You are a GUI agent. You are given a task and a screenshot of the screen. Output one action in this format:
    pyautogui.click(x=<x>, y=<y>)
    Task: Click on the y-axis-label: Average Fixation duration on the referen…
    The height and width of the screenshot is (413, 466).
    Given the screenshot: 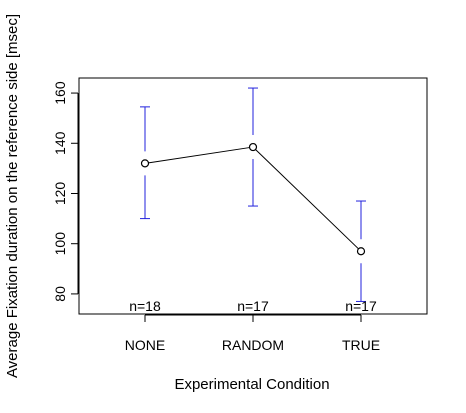 What is the action you would take?
    pyautogui.click(x=12, y=196)
    